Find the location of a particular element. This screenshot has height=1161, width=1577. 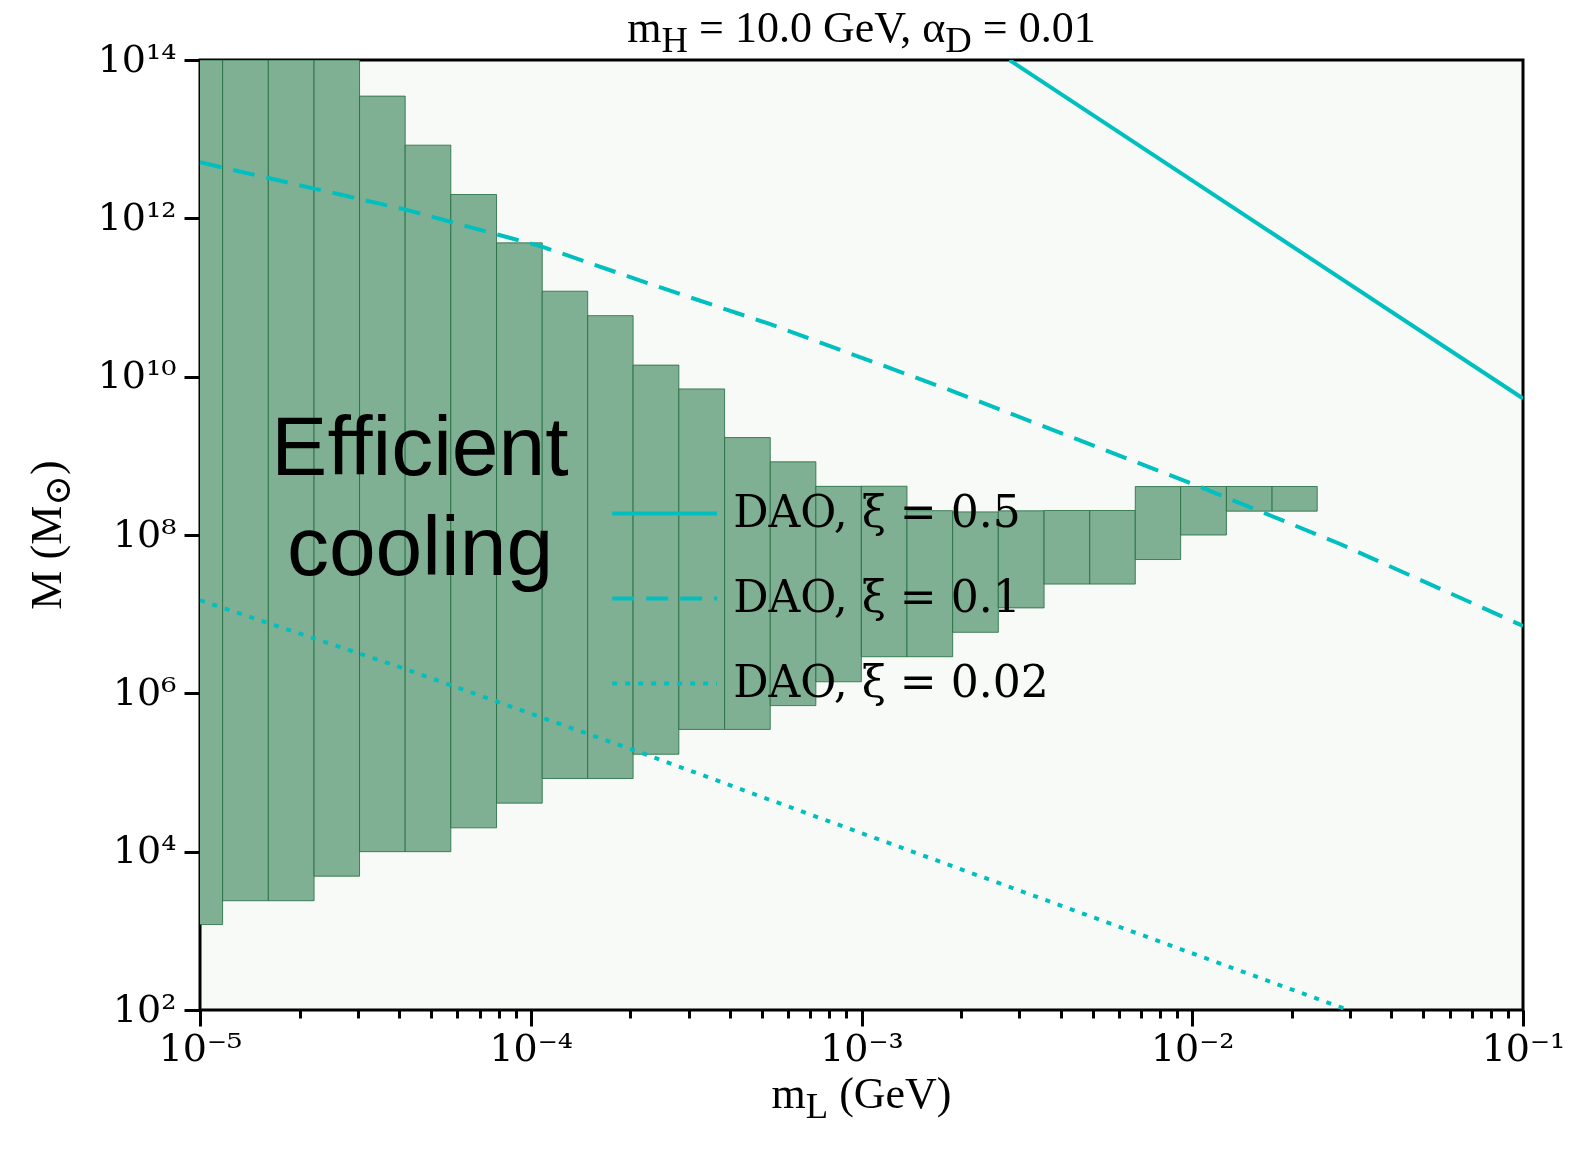

y-tick-label: 10⁸ is located at coordinates (144, 533).